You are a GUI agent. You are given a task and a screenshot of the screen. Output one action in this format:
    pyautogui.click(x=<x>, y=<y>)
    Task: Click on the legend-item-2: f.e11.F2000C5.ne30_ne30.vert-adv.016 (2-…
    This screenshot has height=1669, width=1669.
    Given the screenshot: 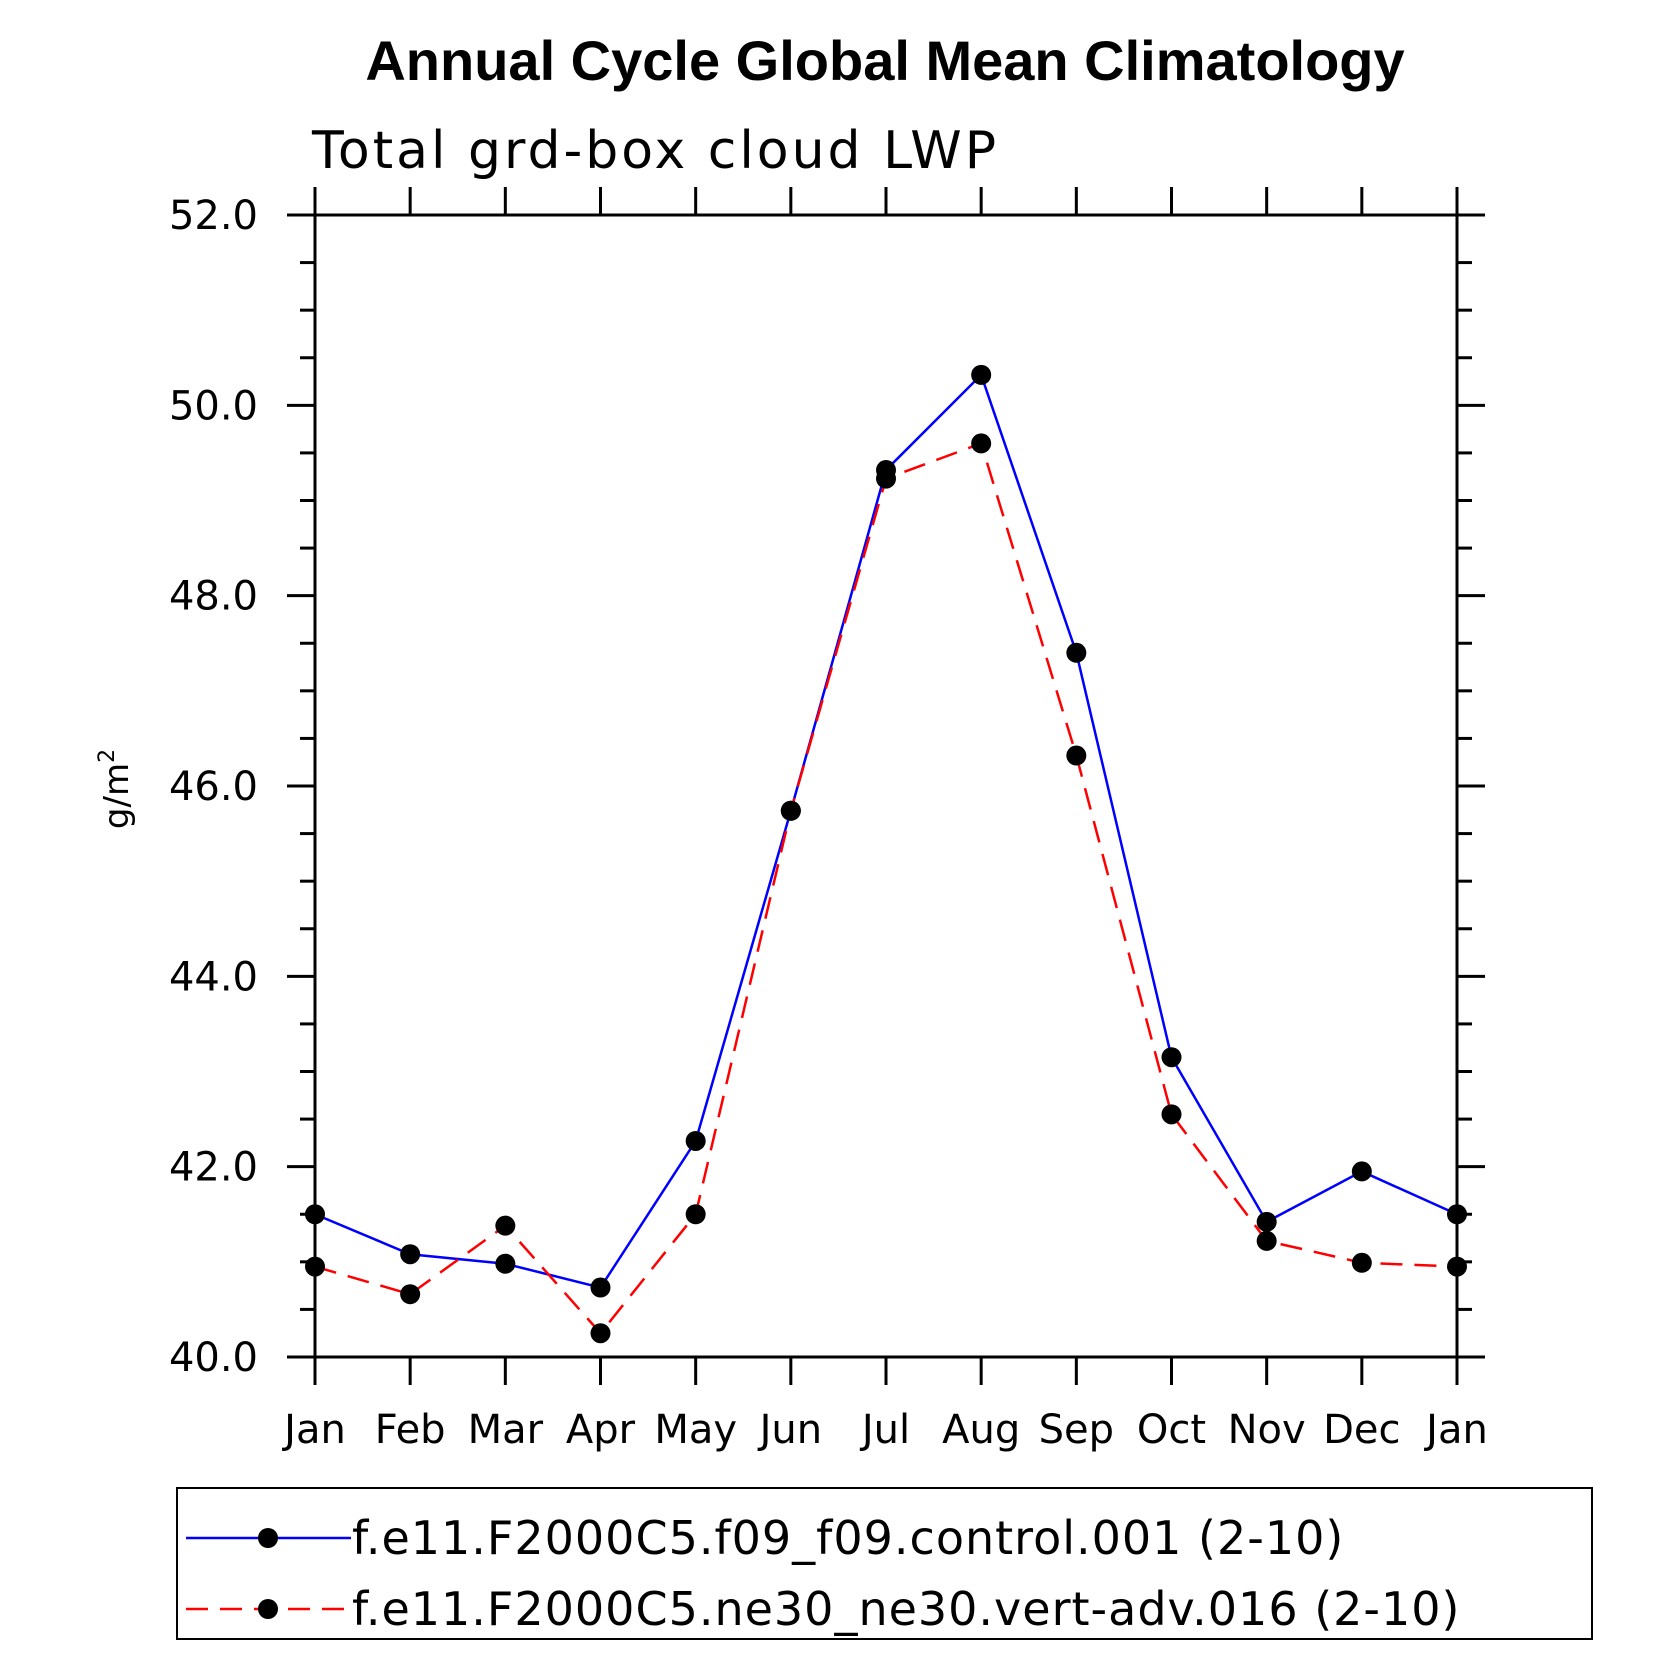 What is the action you would take?
    pyautogui.click(x=823, y=1609)
    